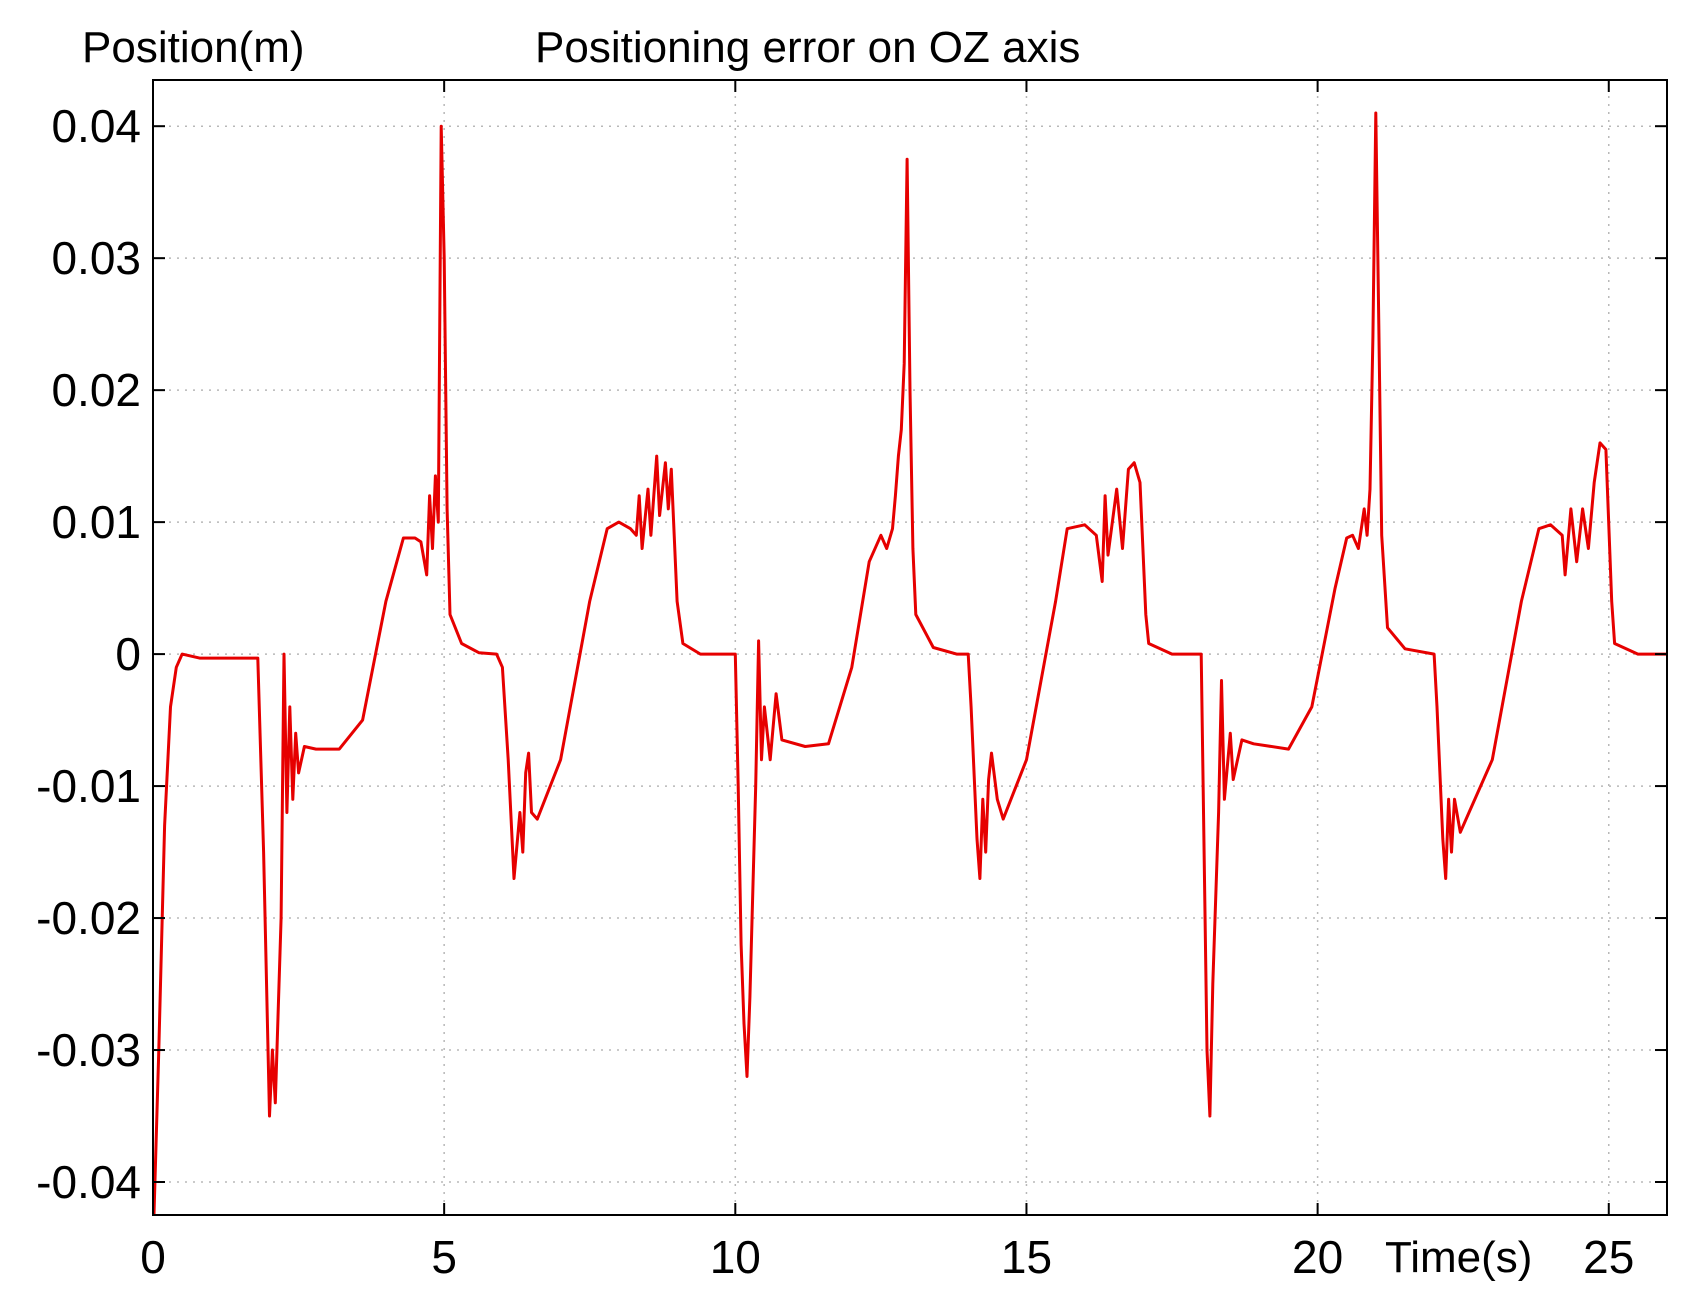 The image size is (1681, 1308). I want to click on x-axis-label: Time(s), so click(1458, 1257).